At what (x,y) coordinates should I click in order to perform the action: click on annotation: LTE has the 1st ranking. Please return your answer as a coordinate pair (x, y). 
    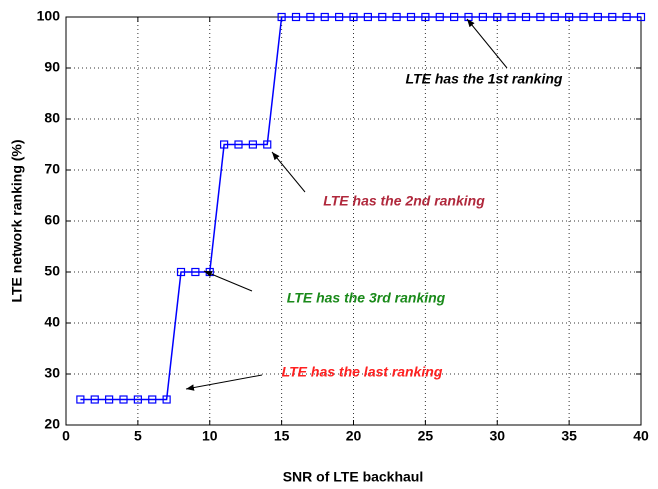
    Looking at the image, I should click on (484, 79).